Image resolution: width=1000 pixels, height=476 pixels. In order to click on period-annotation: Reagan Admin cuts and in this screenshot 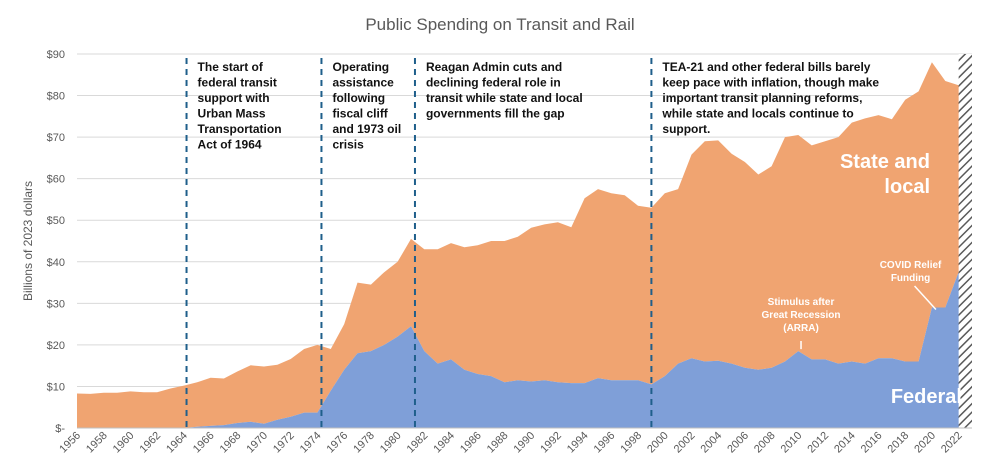, I will do `click(494, 67)`.